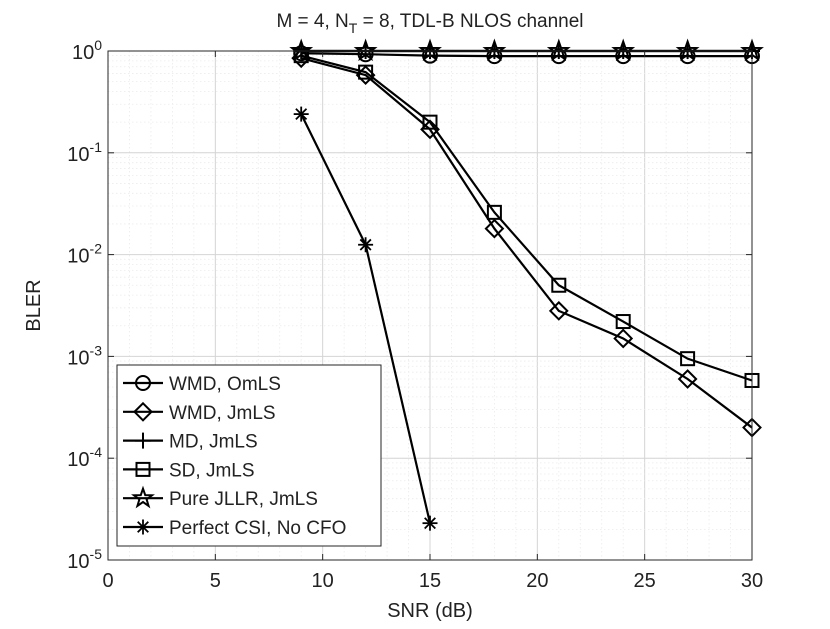  I want to click on chart-title: M = 4, NT = 8, TDL-B NLOS channel, so click(429, 23).